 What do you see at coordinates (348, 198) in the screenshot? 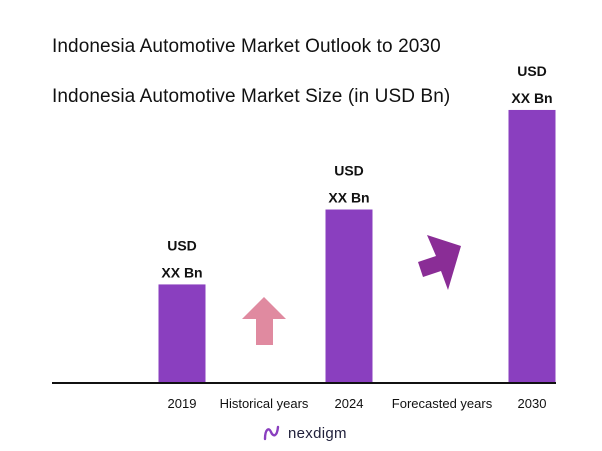
I see `data-label-2024-2: XX Bn` at bounding box center [348, 198].